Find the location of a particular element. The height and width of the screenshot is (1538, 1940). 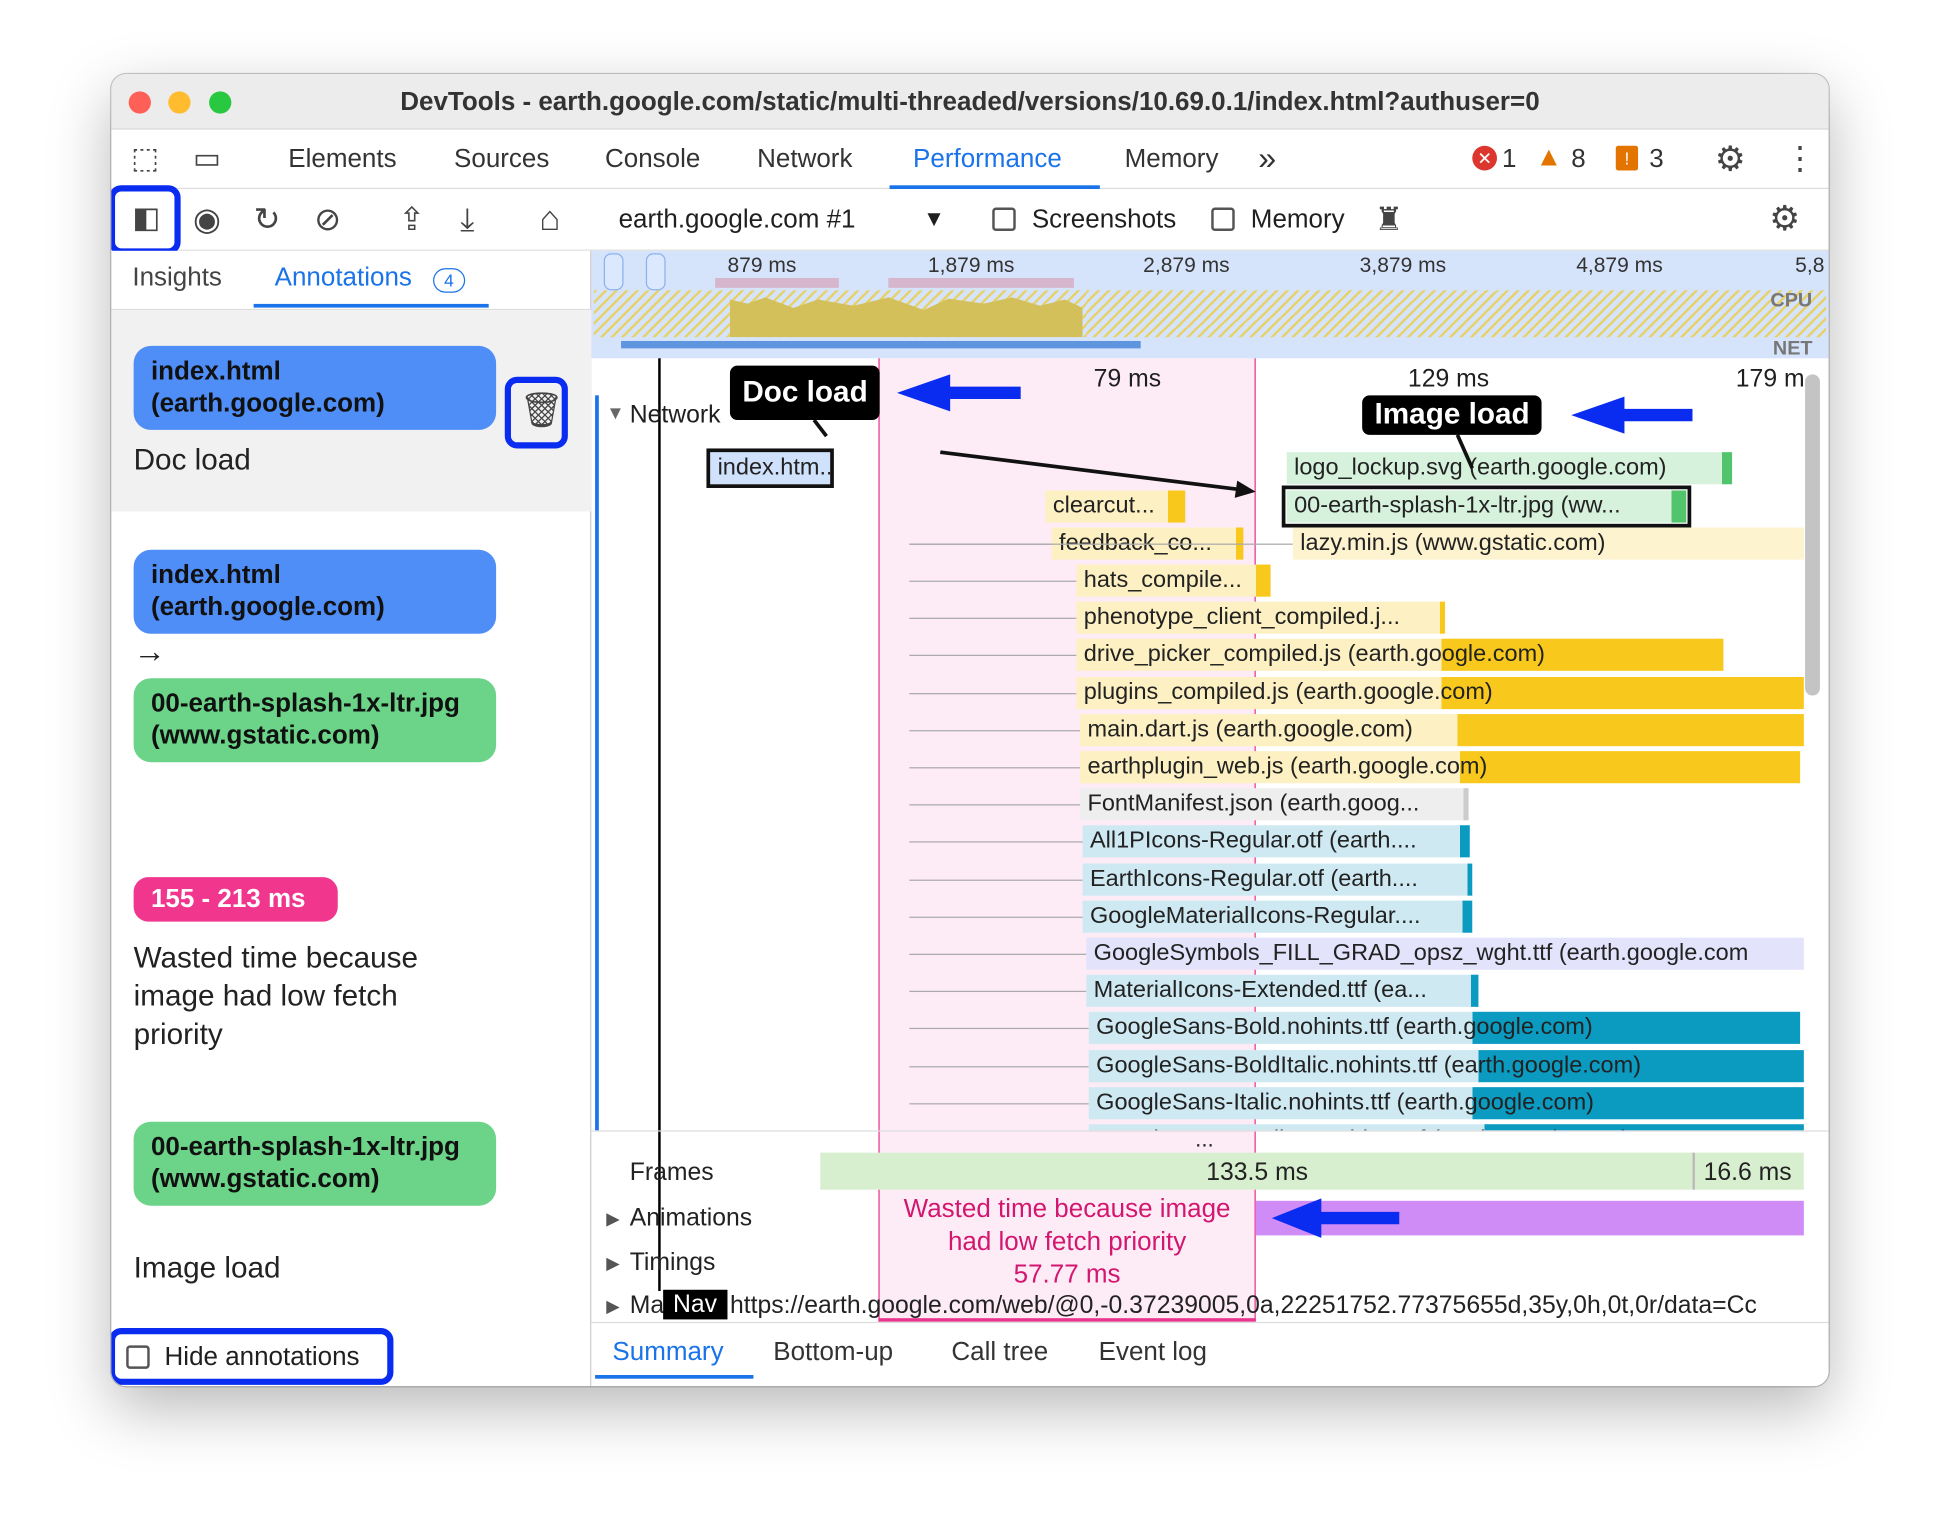

annotation-entry-pill: index.html (earth.google.com) is located at coordinates (315, 387).